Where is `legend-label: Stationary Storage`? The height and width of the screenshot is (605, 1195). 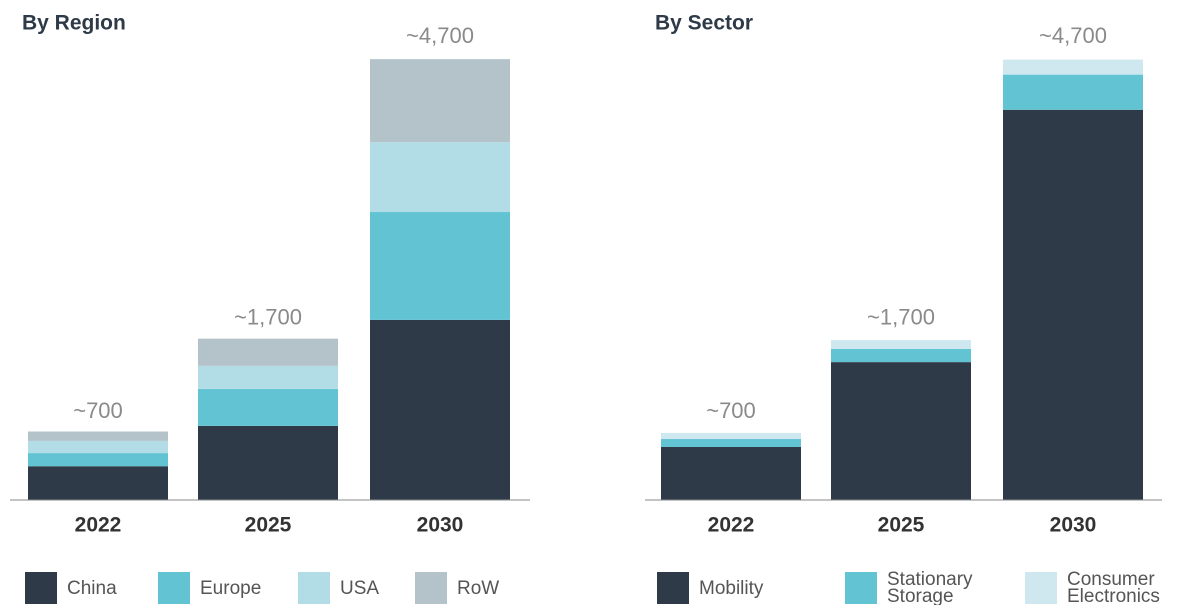
legend-label: Stationary Storage is located at coordinates (930, 587).